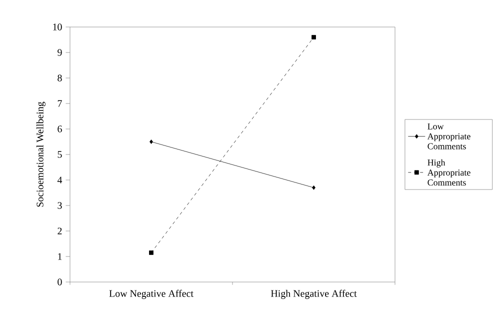  I want to click on x-tick-label: Low Negative Affect, so click(151, 294).